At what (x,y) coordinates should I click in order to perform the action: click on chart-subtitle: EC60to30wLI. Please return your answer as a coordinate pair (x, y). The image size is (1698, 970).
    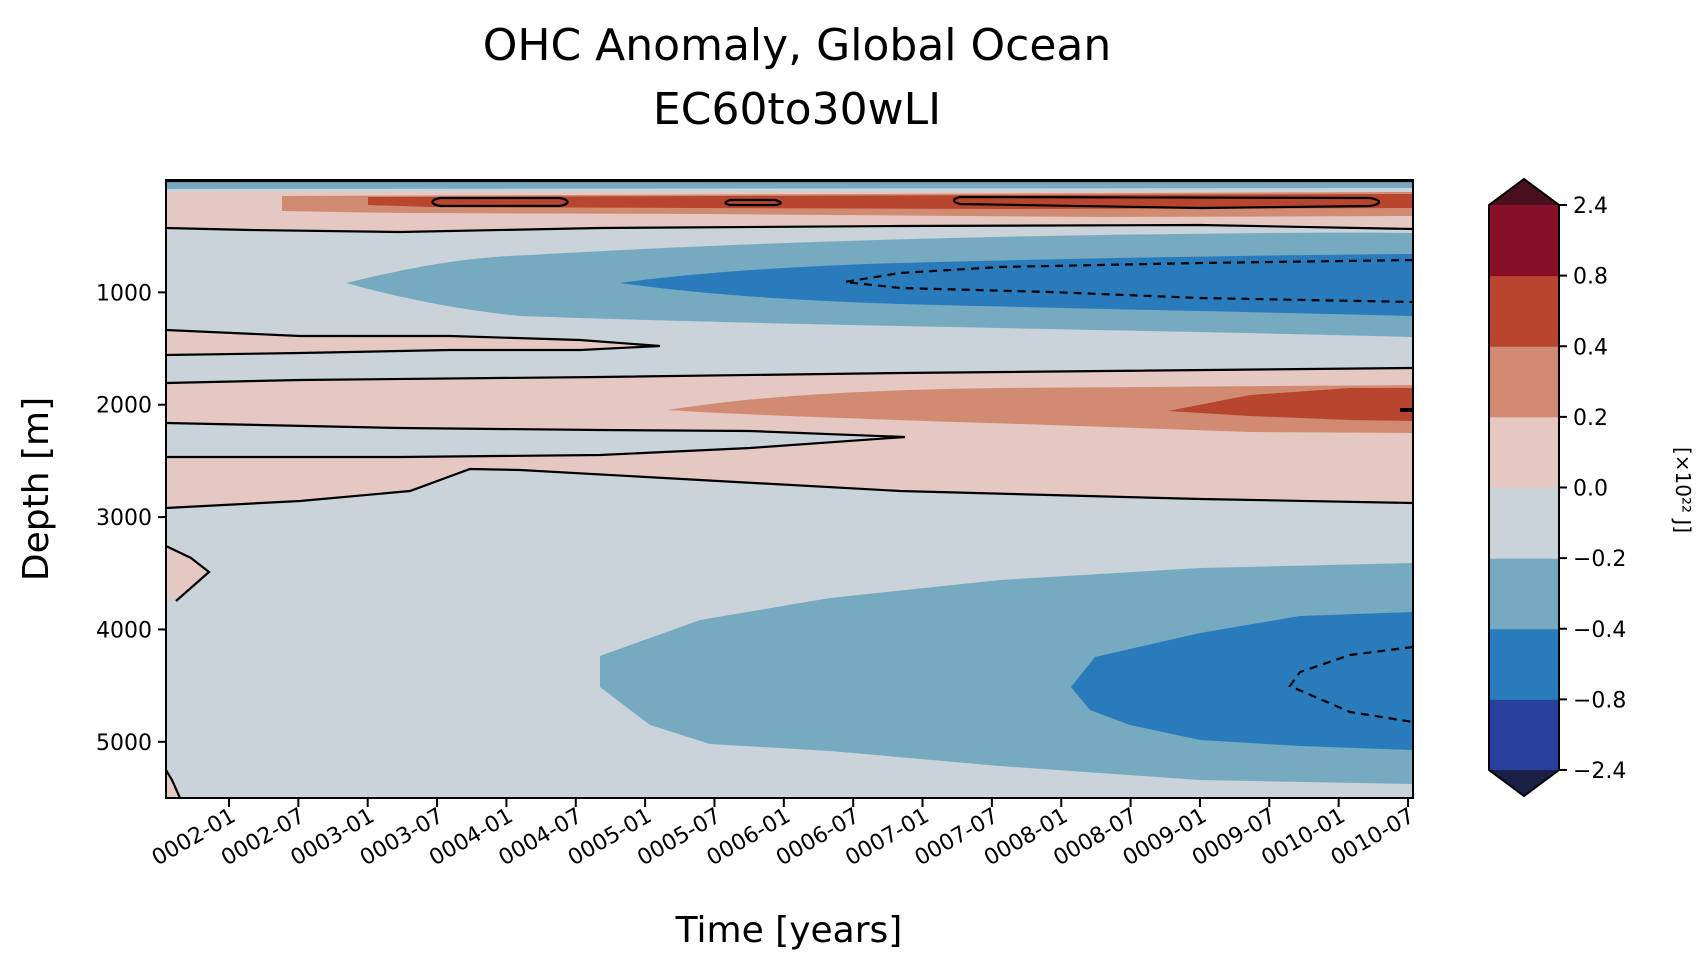
    Looking at the image, I should click on (797, 109).